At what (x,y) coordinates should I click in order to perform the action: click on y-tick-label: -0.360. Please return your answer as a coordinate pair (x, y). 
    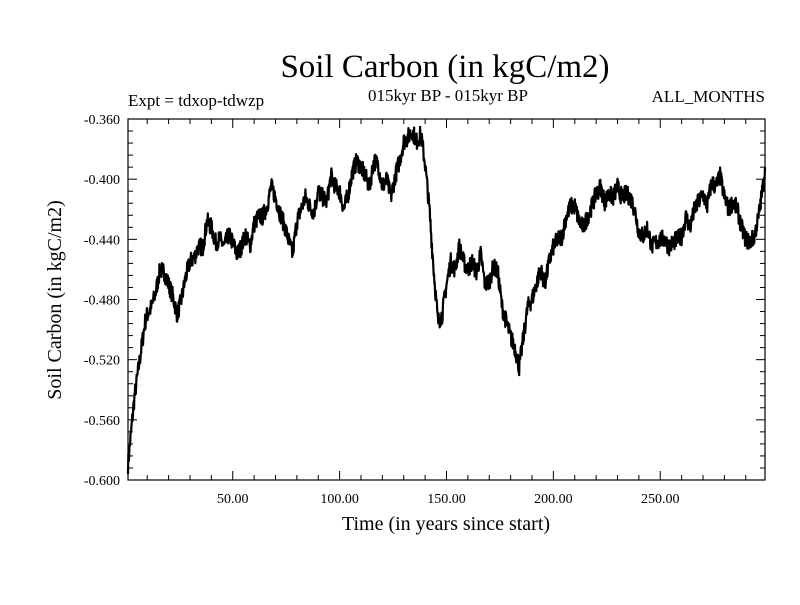
    Looking at the image, I should click on (102, 120).